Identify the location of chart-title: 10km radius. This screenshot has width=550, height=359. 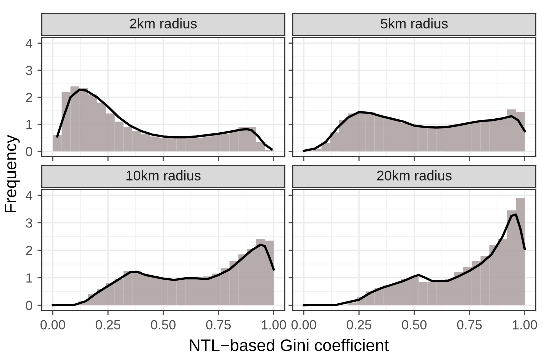
(163, 175).